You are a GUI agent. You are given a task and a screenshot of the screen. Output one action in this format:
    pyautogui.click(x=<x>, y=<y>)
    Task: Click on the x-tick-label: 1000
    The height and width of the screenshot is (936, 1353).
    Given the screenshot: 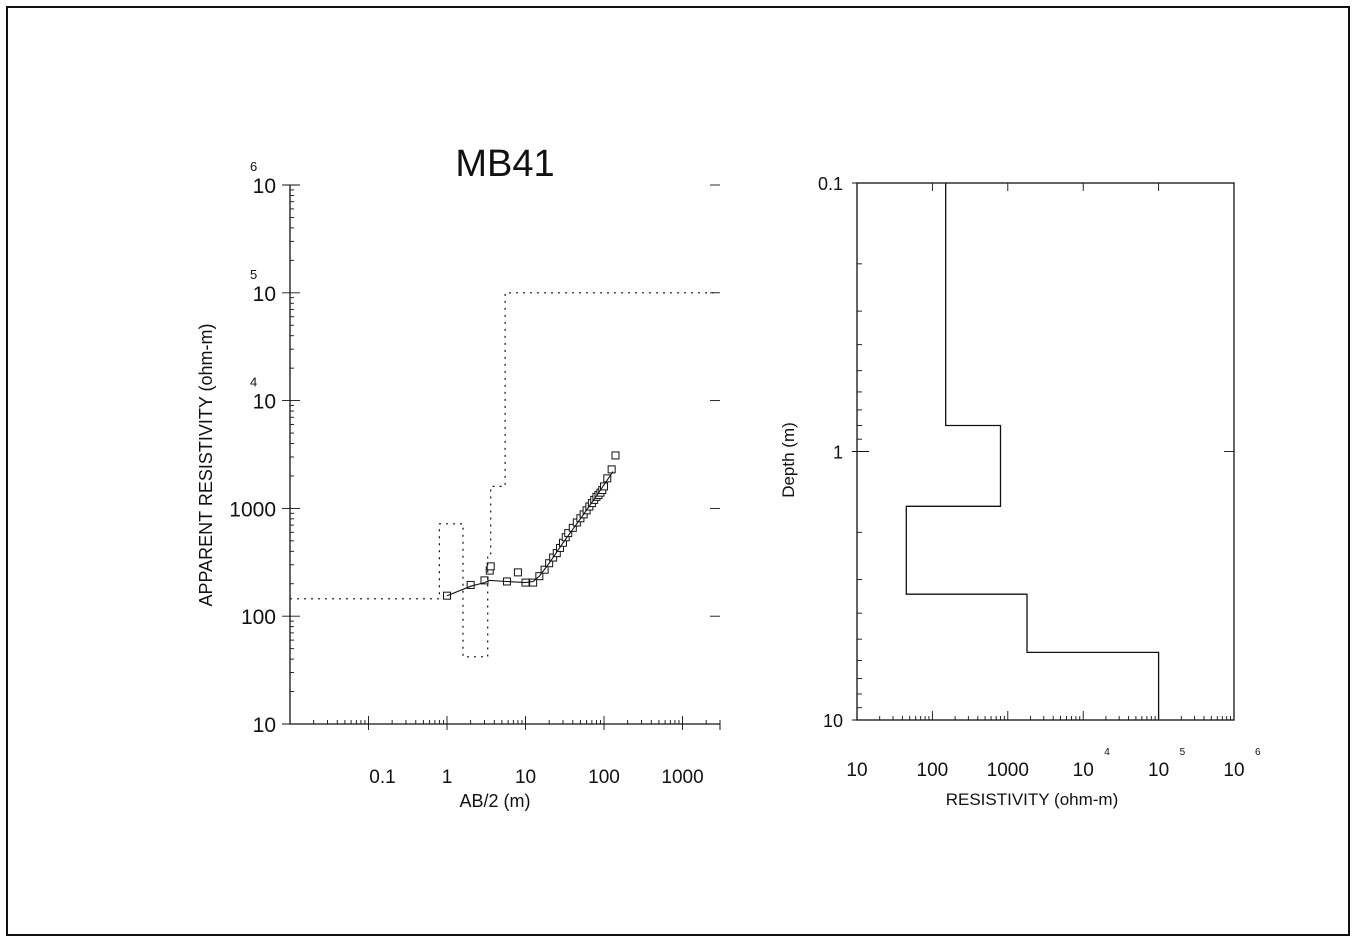 What is the action you would take?
    pyautogui.click(x=682, y=777)
    